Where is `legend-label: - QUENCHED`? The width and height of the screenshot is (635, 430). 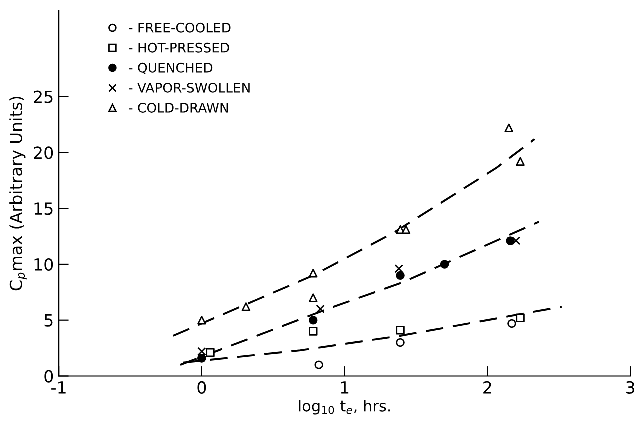 legend-label: - QUENCHED is located at coordinates (171, 68).